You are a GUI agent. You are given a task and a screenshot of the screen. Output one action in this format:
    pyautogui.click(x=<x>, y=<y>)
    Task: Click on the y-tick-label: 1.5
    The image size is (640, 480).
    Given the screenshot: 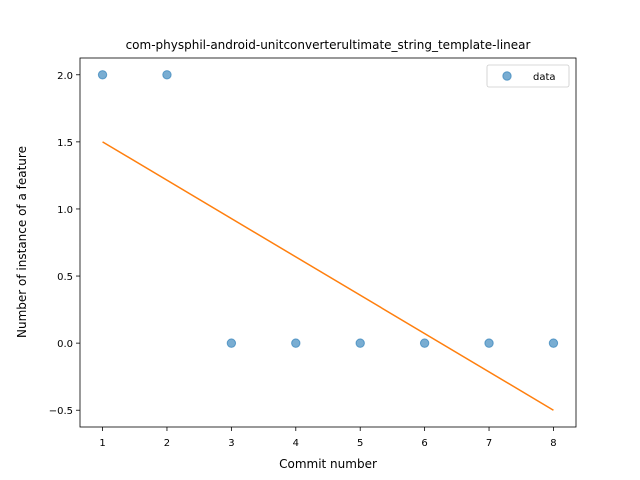 What is the action you would take?
    pyautogui.click(x=65, y=143)
    